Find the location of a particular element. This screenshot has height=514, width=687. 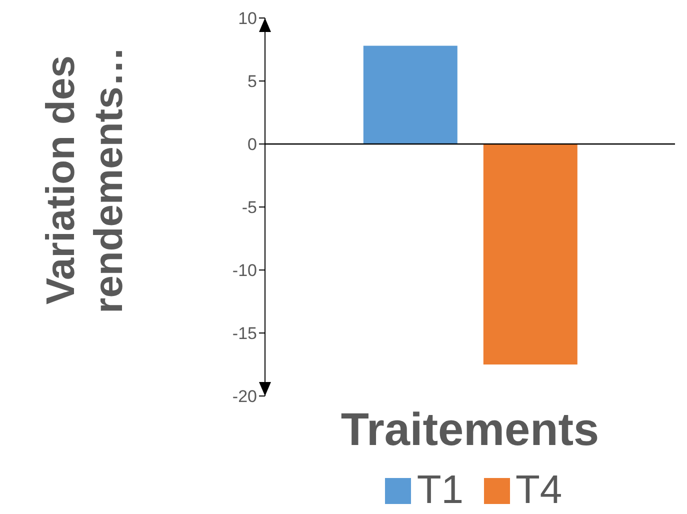

y-tick-label: -10 is located at coordinates (244, 270).